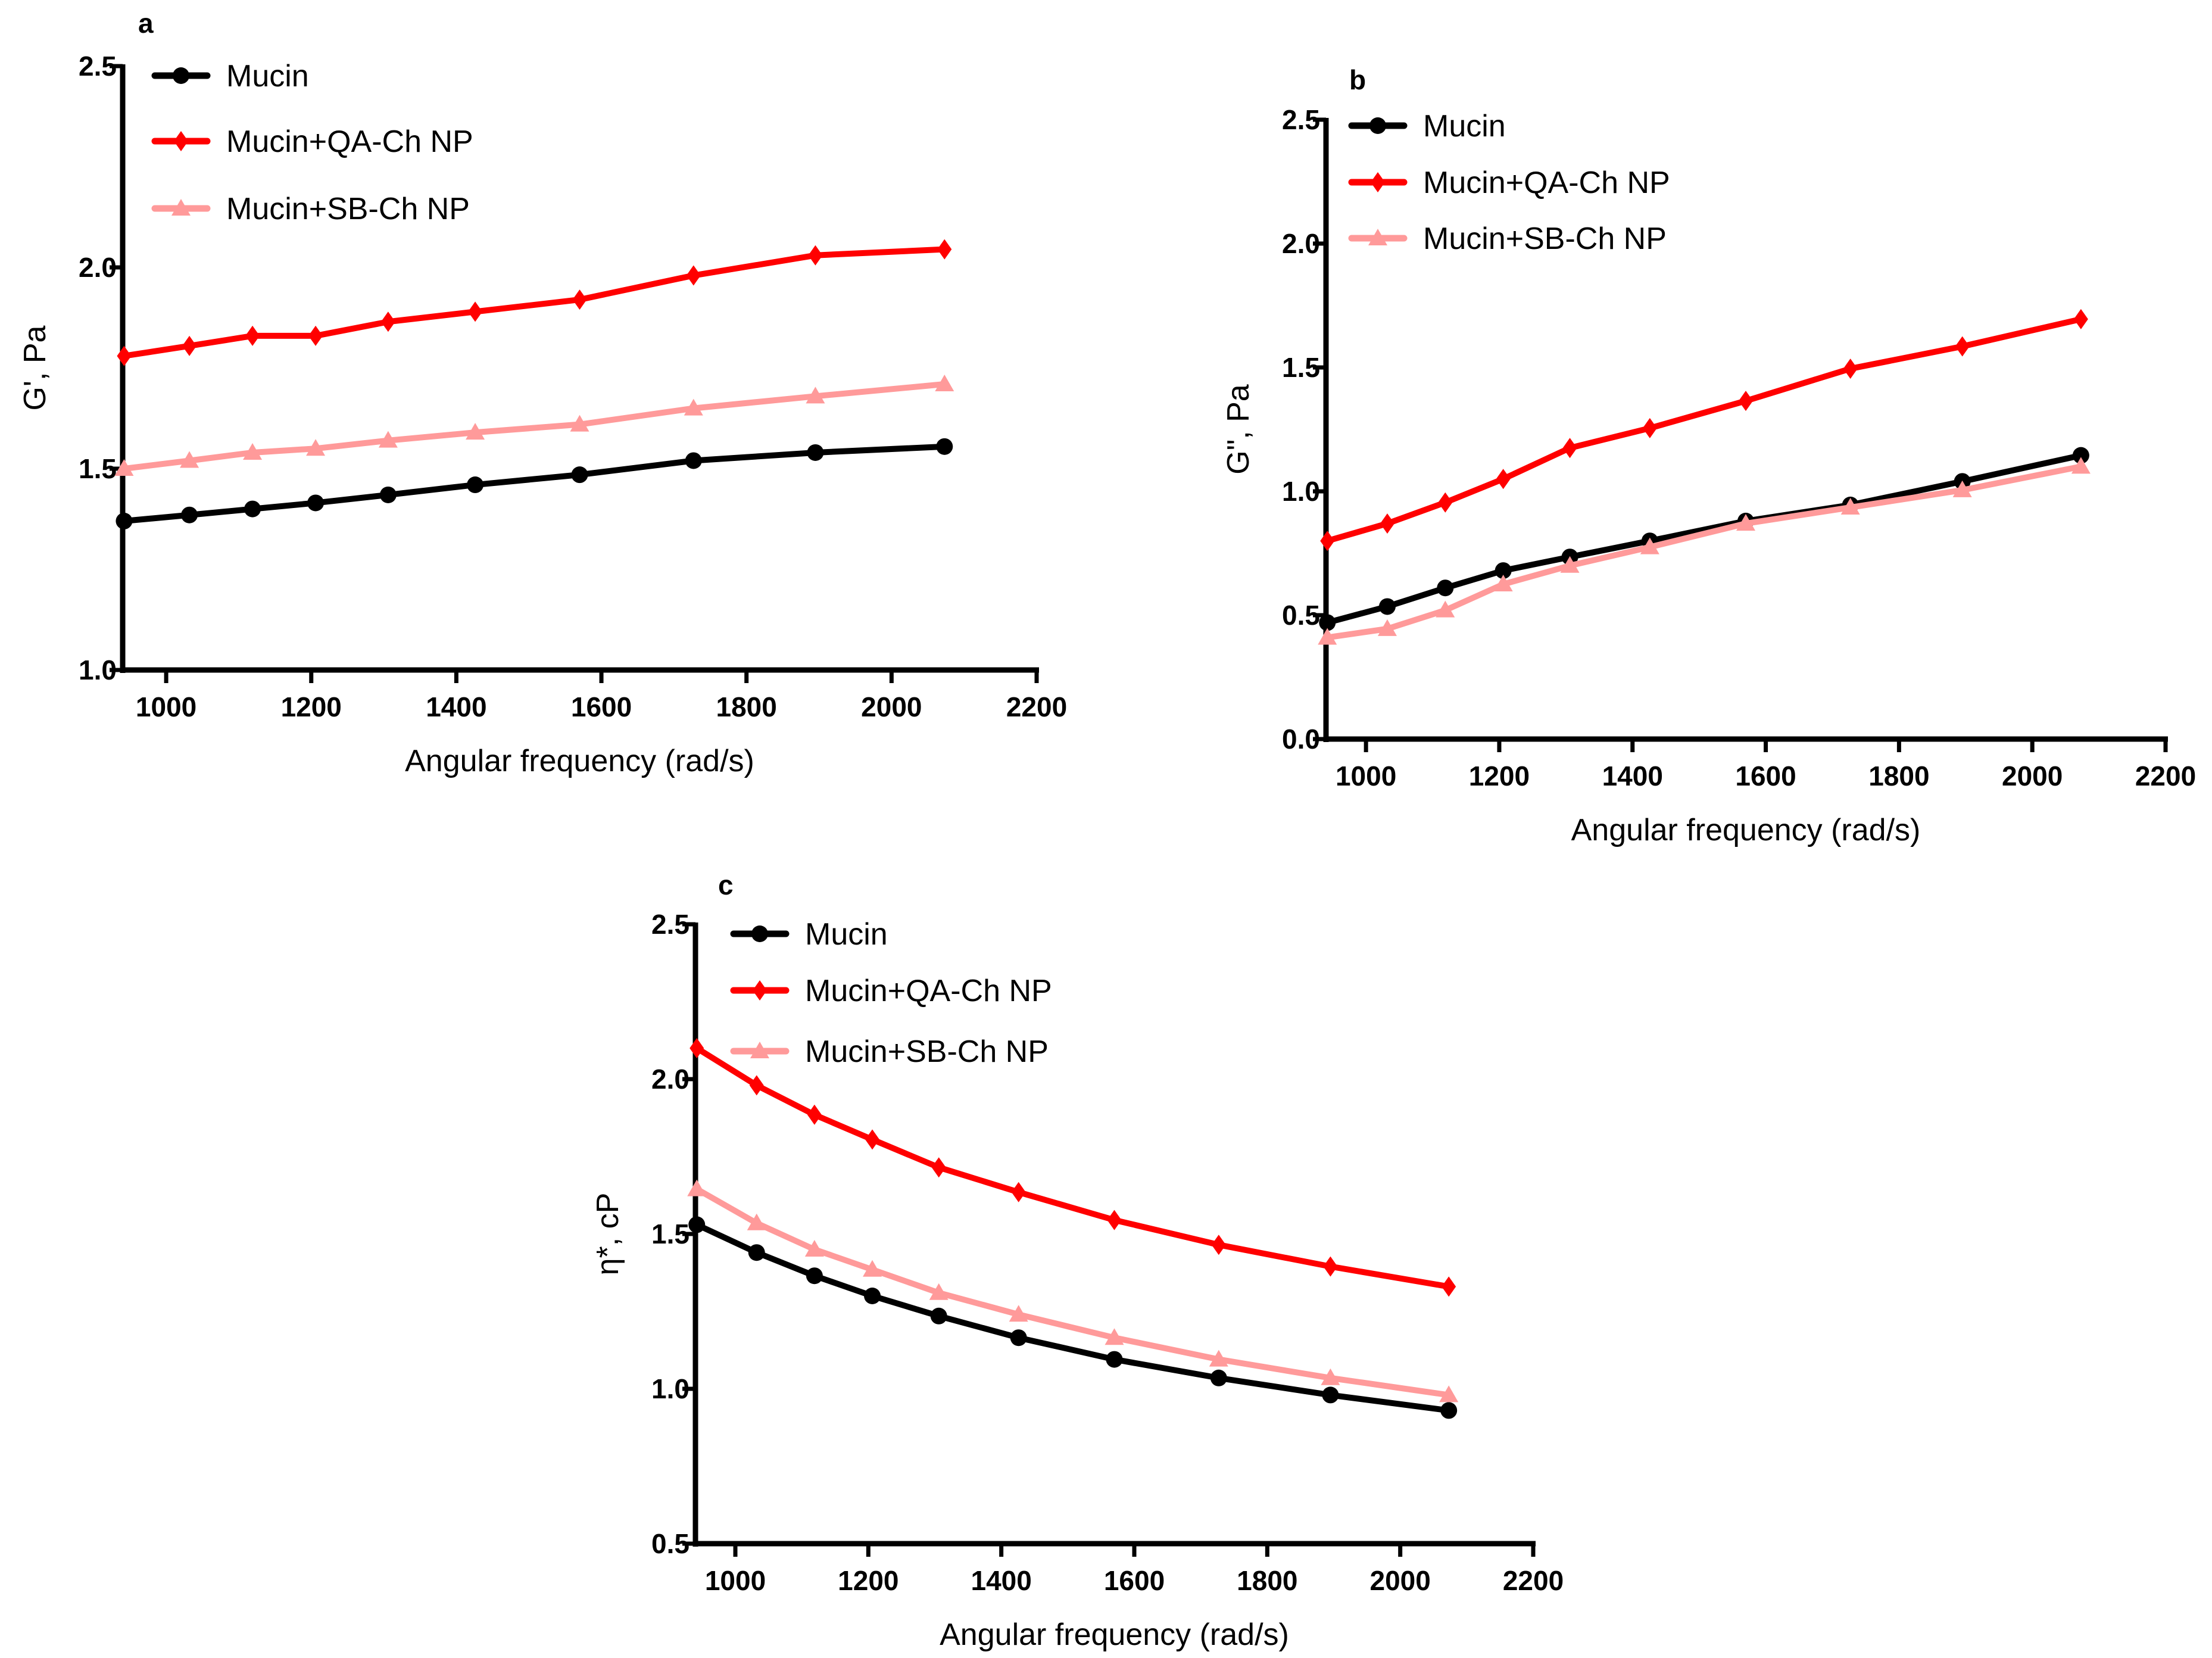 This screenshot has height=1658, width=2212. What do you see at coordinates (670, 1079) in the screenshot?
I see `y-tick-label: 2.0` at bounding box center [670, 1079].